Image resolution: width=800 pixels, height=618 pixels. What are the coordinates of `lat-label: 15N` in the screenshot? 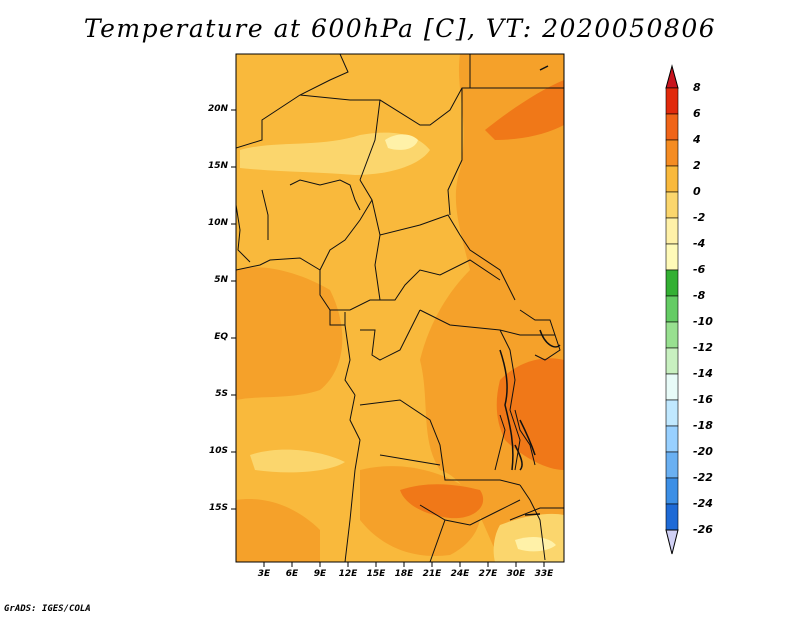 It's located at (217, 166).